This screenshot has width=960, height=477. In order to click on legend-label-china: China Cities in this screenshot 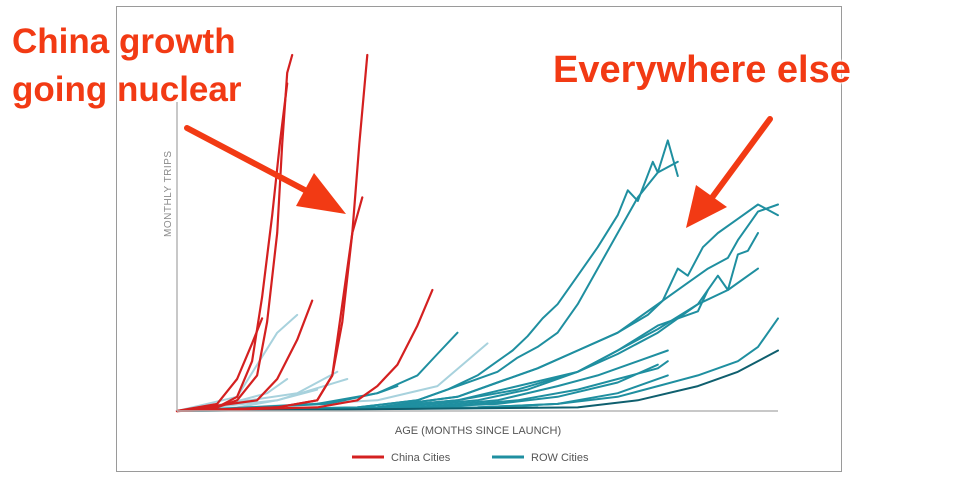, I will do `click(421, 458)`.